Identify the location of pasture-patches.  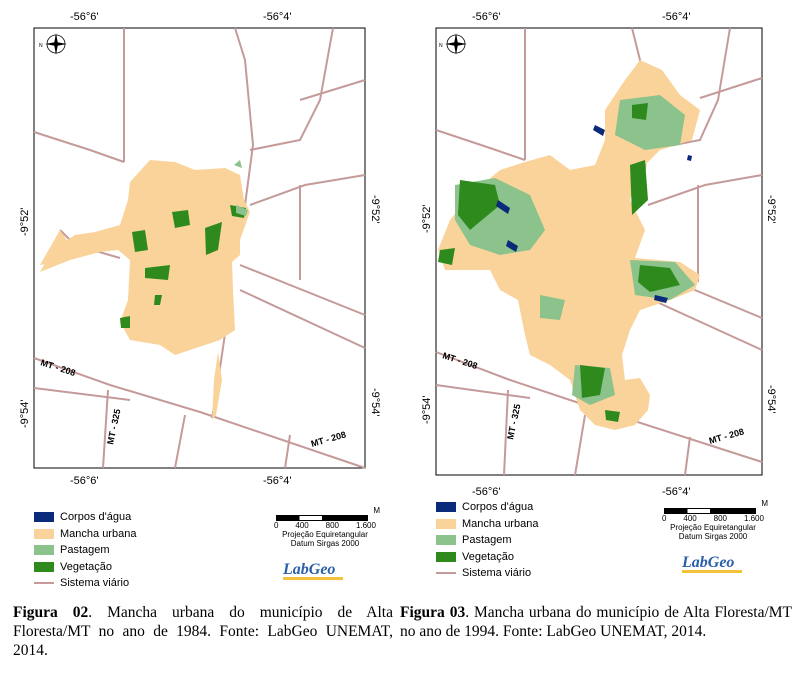
(241, 188).